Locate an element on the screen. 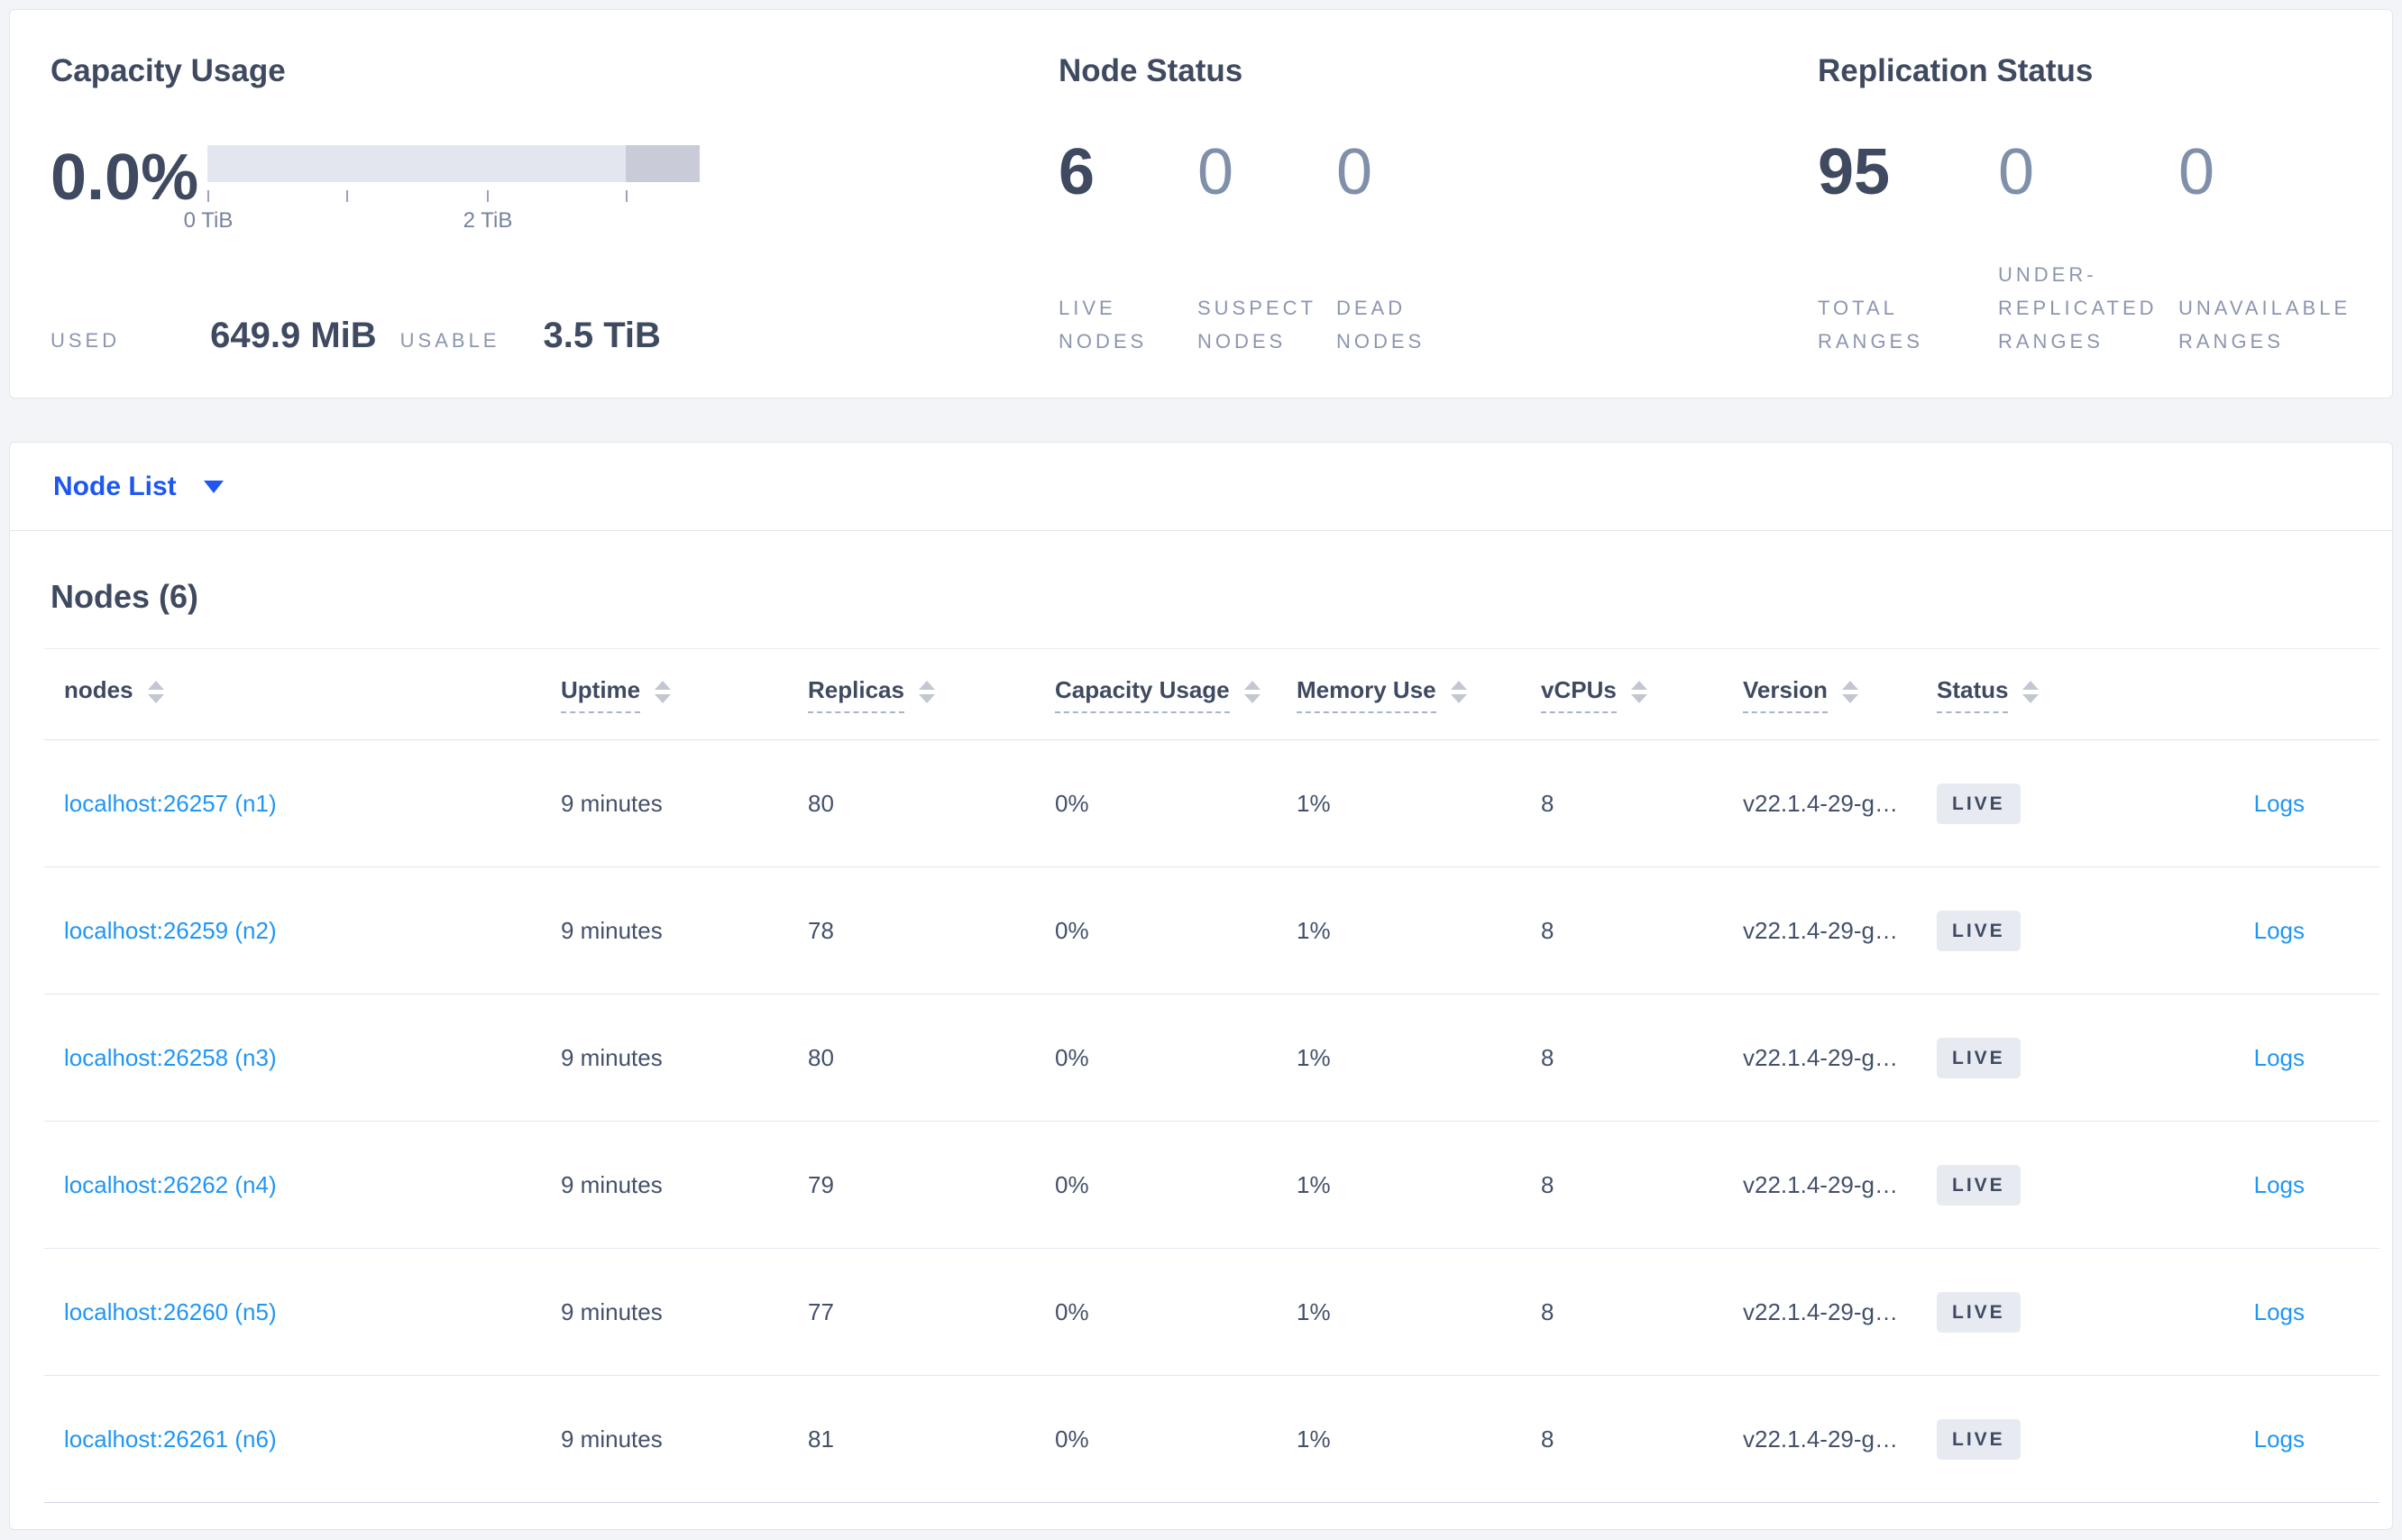 Image resolution: width=2402 pixels, height=1540 pixels. column-header-capacity-usage: Capacity Usage is located at coordinates (1176, 694).